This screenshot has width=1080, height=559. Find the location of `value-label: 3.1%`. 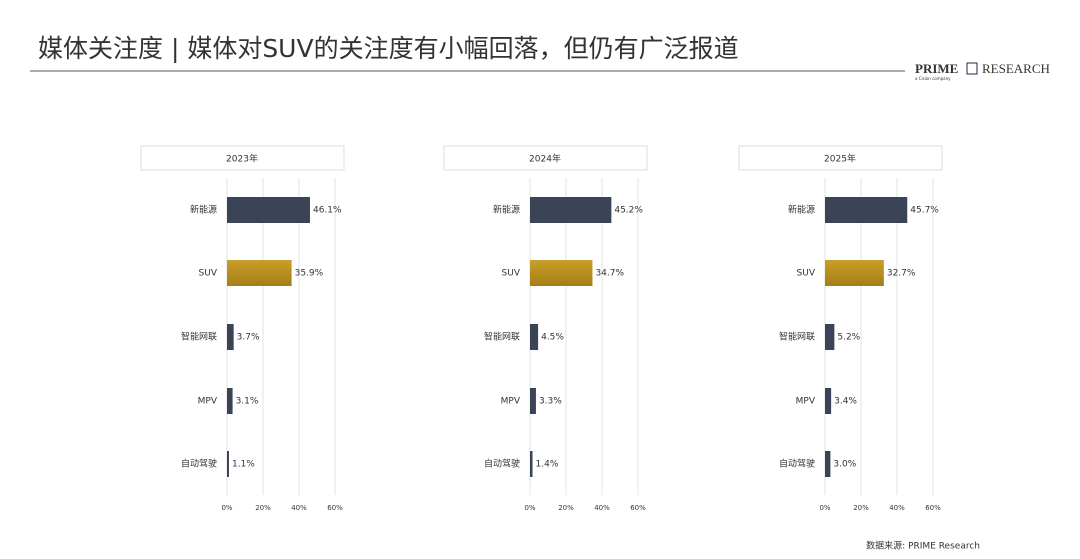

value-label: 3.1% is located at coordinates (247, 402).